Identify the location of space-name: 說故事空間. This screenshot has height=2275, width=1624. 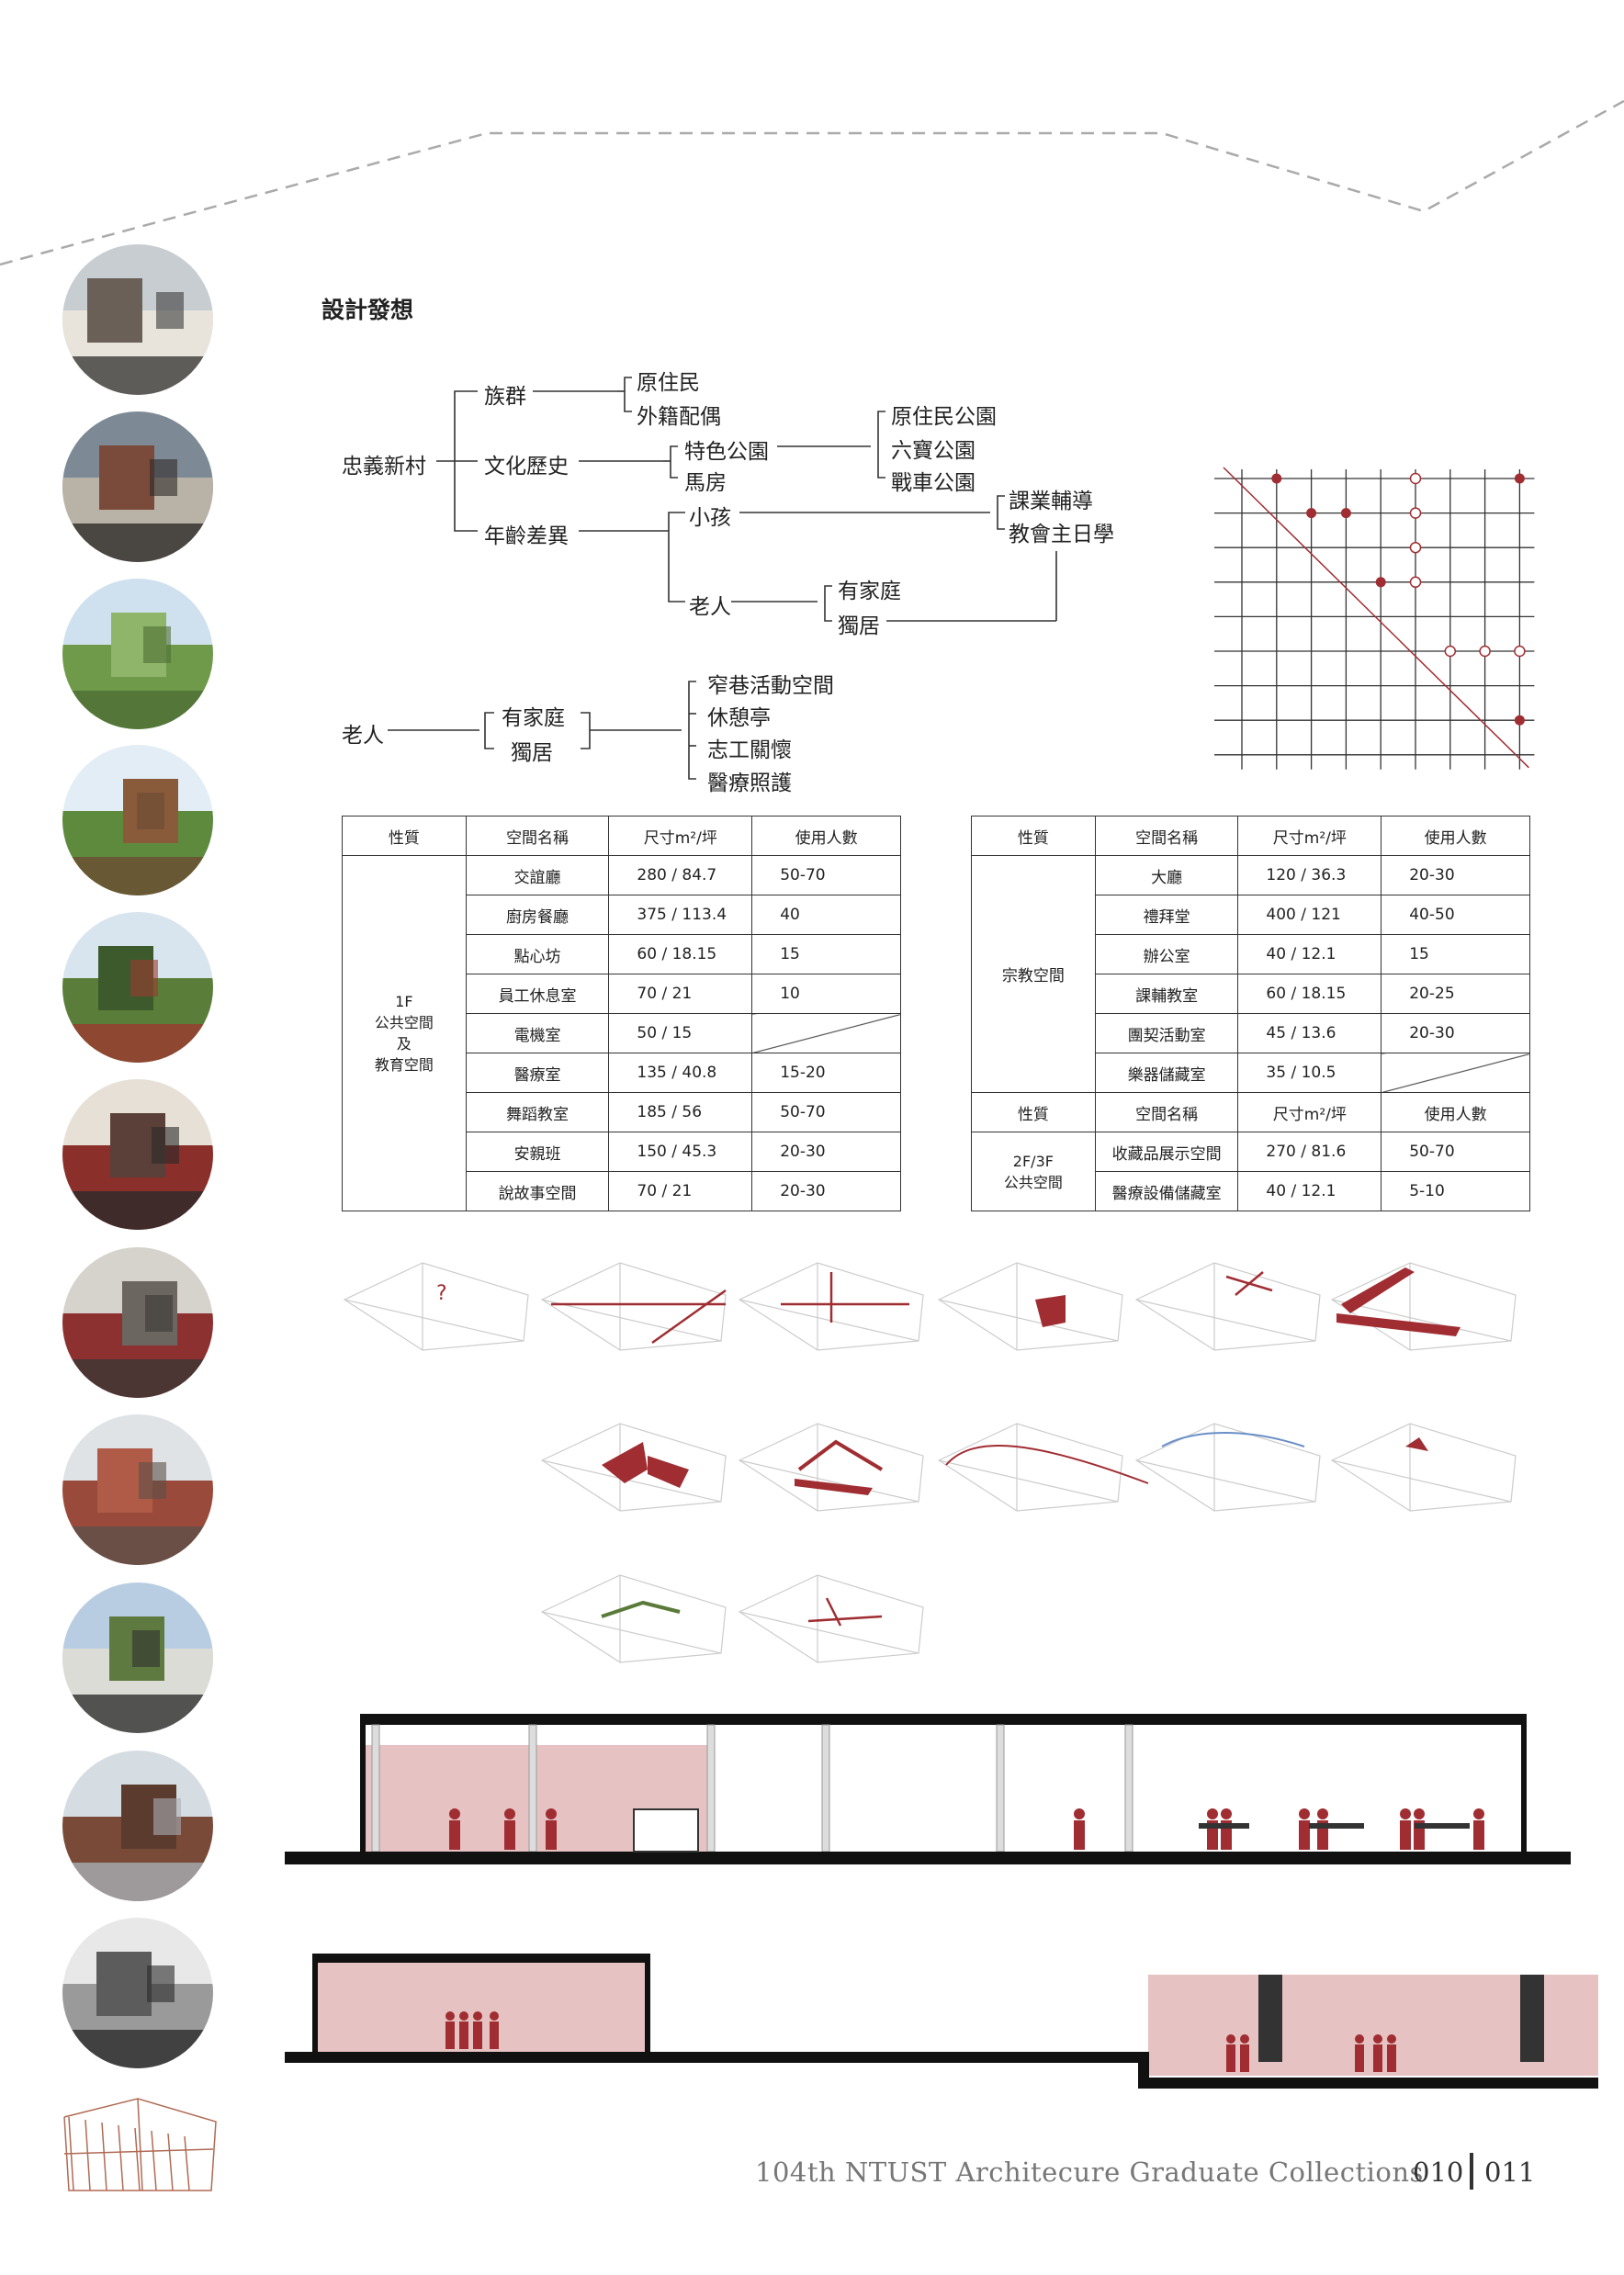
(537, 1191).